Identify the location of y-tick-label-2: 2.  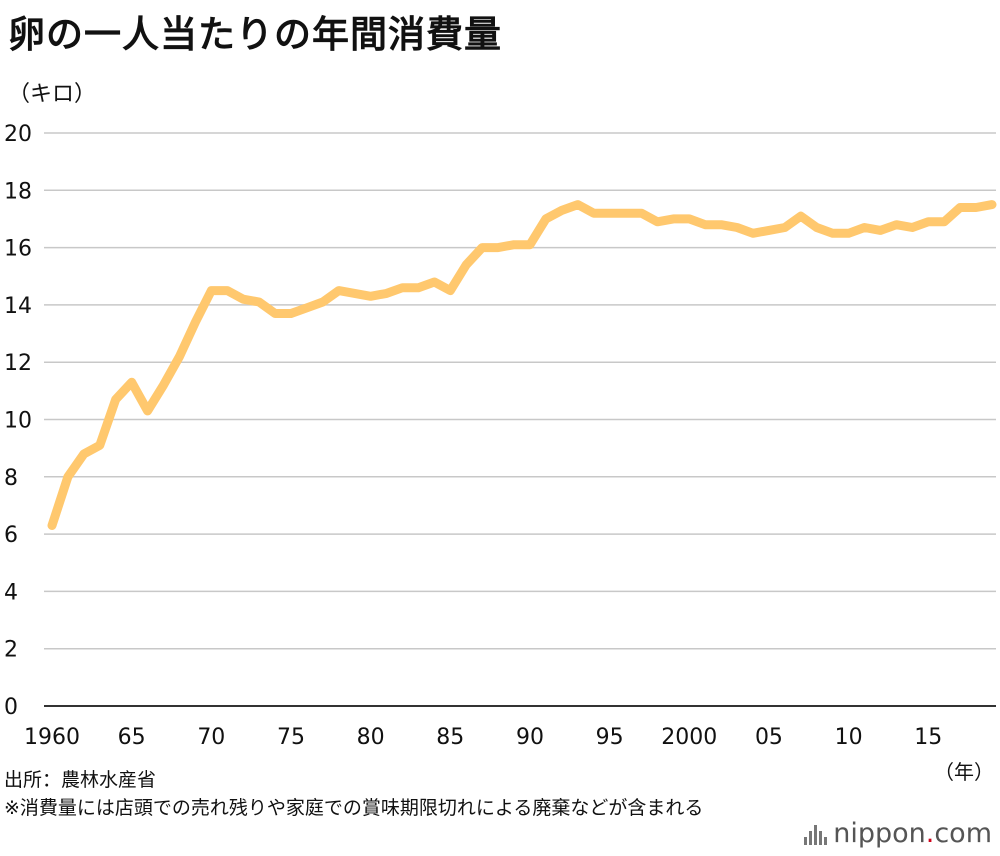
(11, 650).